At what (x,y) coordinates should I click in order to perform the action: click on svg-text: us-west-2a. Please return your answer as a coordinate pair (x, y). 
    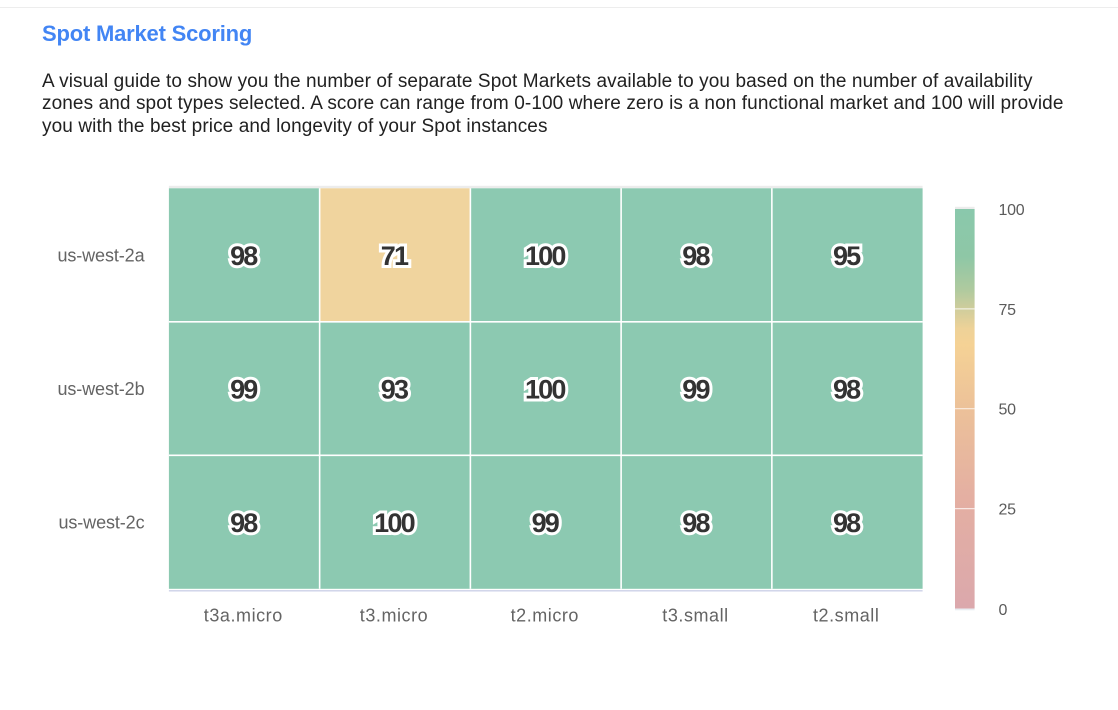
    Looking at the image, I should click on (101, 256).